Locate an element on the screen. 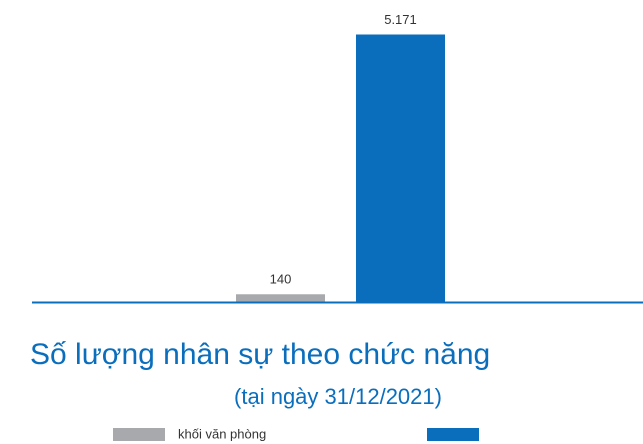  chart-title: Số lượng nhân sự theo chức năng is located at coordinates (260, 354).